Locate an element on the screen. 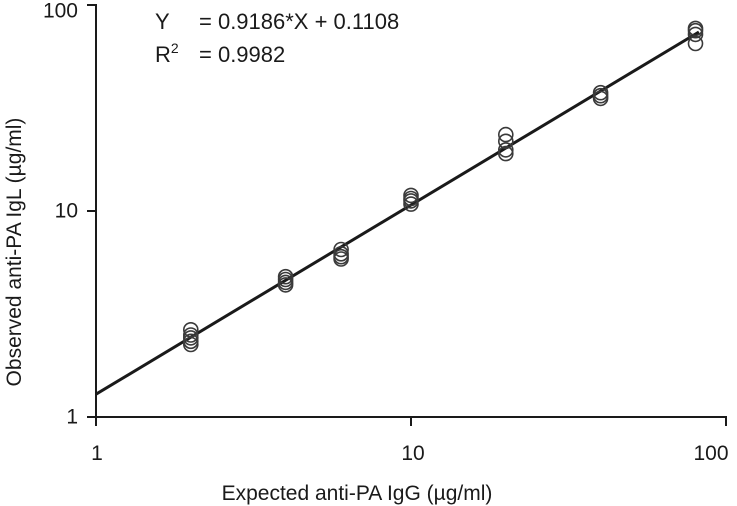 This screenshot has width=737, height=506. r-squared-label: R2 is located at coordinates (167, 53).